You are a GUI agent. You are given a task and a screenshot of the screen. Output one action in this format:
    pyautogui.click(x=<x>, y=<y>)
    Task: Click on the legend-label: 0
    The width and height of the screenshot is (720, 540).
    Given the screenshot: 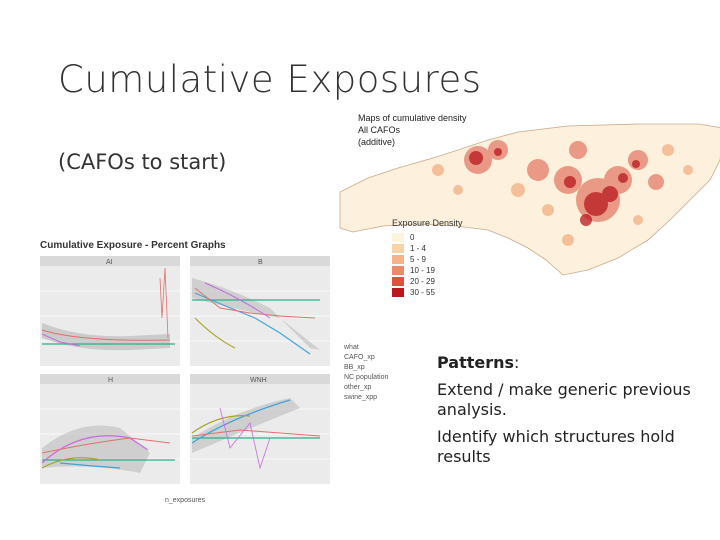 What is the action you would take?
    pyautogui.click(x=412, y=237)
    